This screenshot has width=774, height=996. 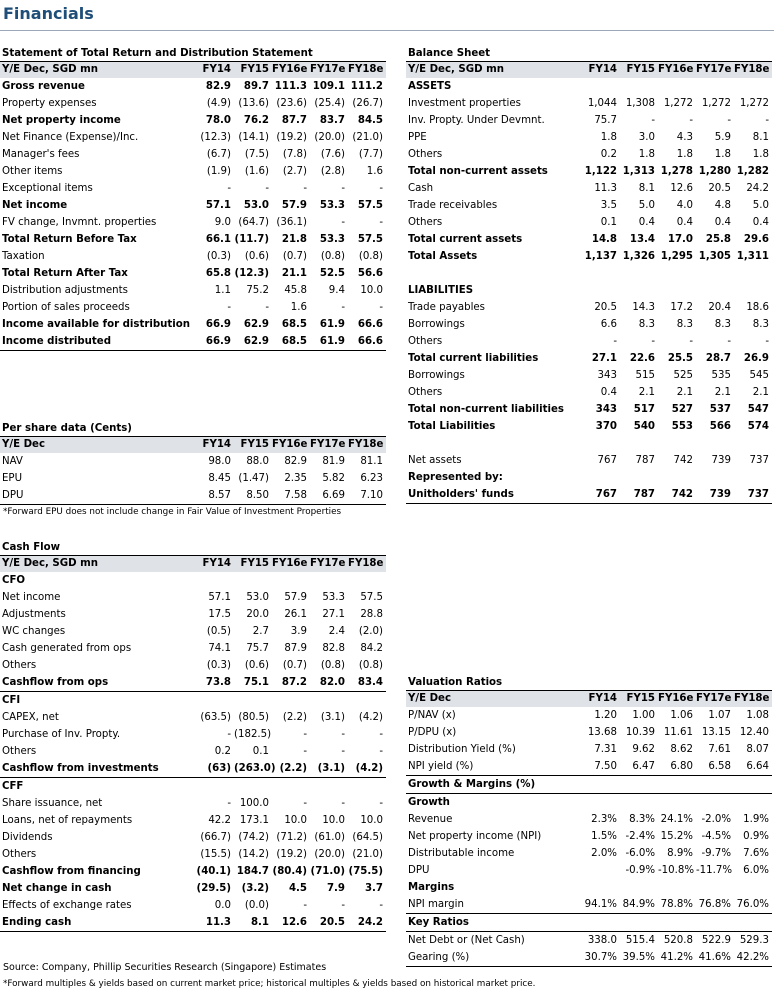 What do you see at coordinates (374, 171) in the screenshot?
I see `row-value: 1.6` at bounding box center [374, 171].